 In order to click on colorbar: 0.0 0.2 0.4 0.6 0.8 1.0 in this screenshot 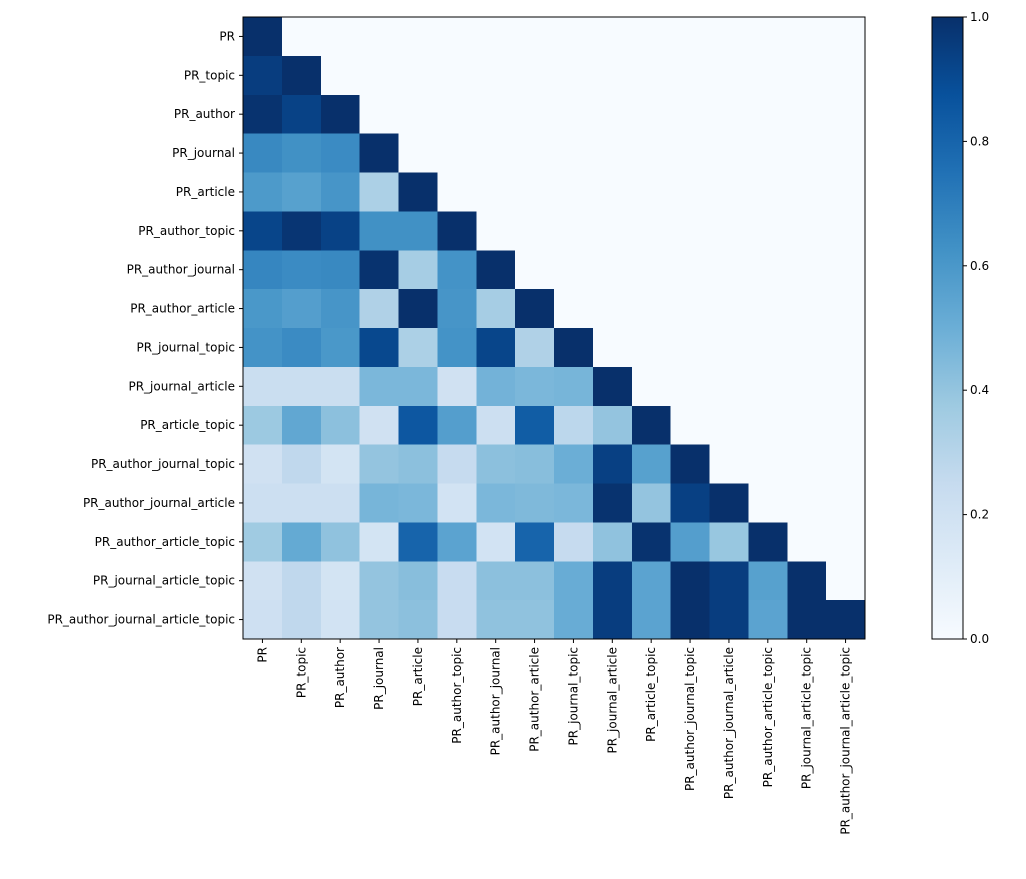, I will do `click(960, 328)`.